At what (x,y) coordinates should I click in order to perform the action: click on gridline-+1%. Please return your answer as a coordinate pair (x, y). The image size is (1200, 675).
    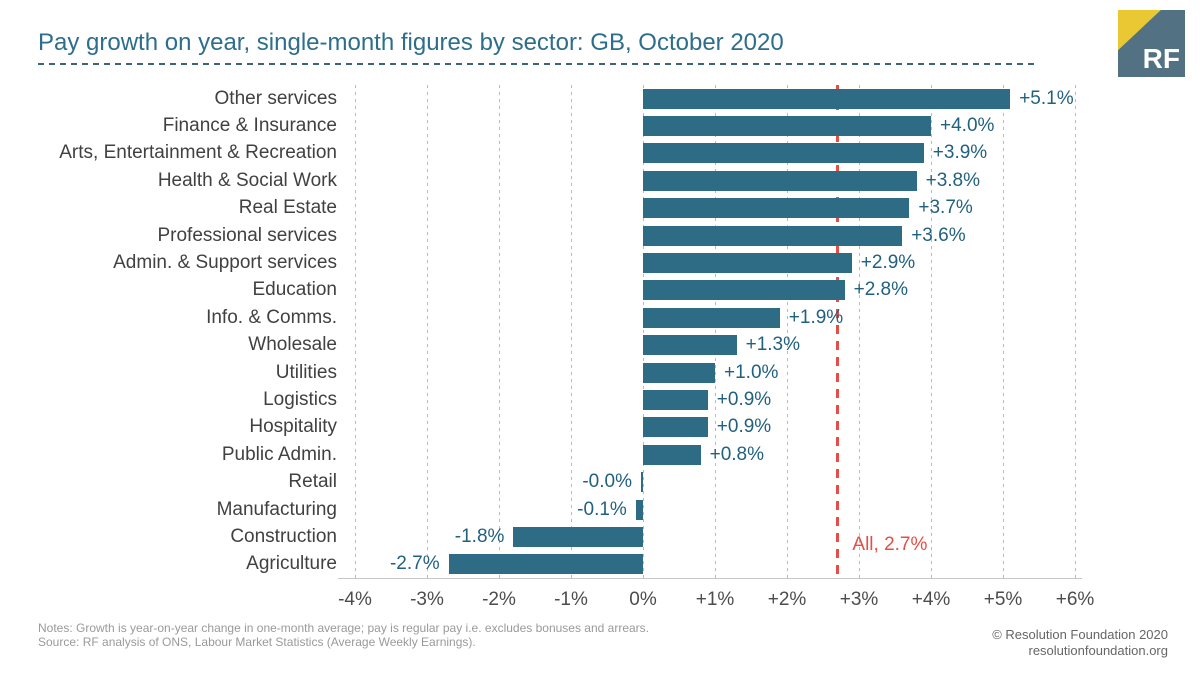
    Looking at the image, I should click on (715, 331).